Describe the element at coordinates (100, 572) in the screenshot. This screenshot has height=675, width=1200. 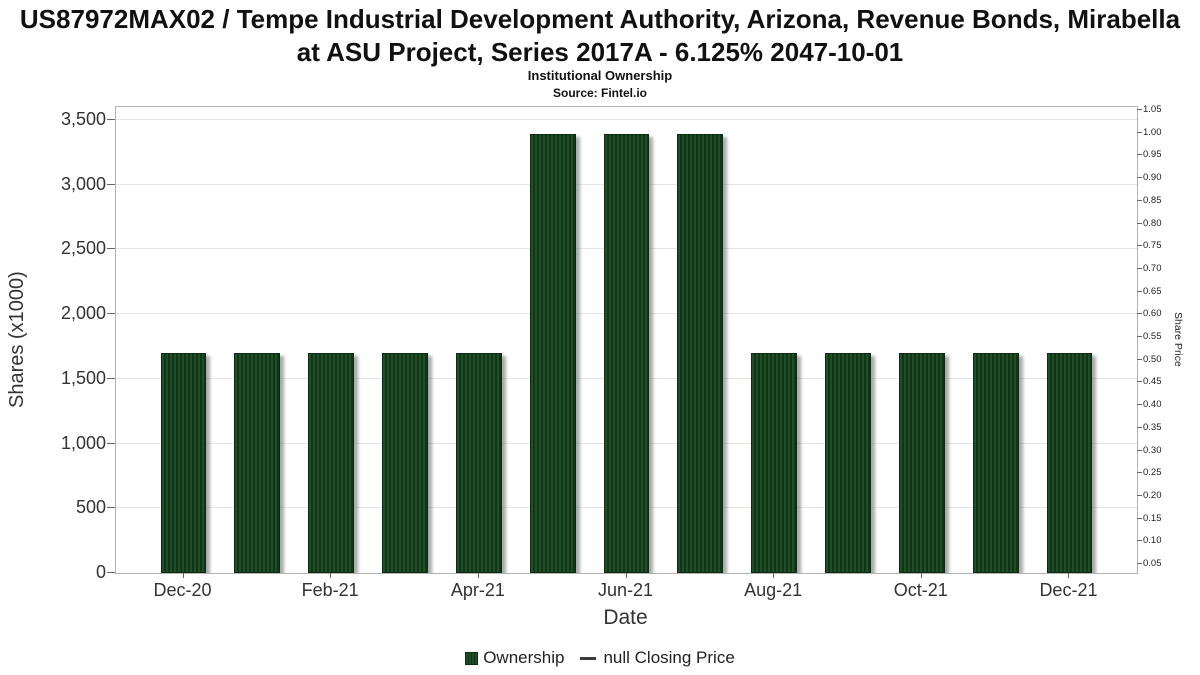
I see `left-tick-label: 0` at that location.